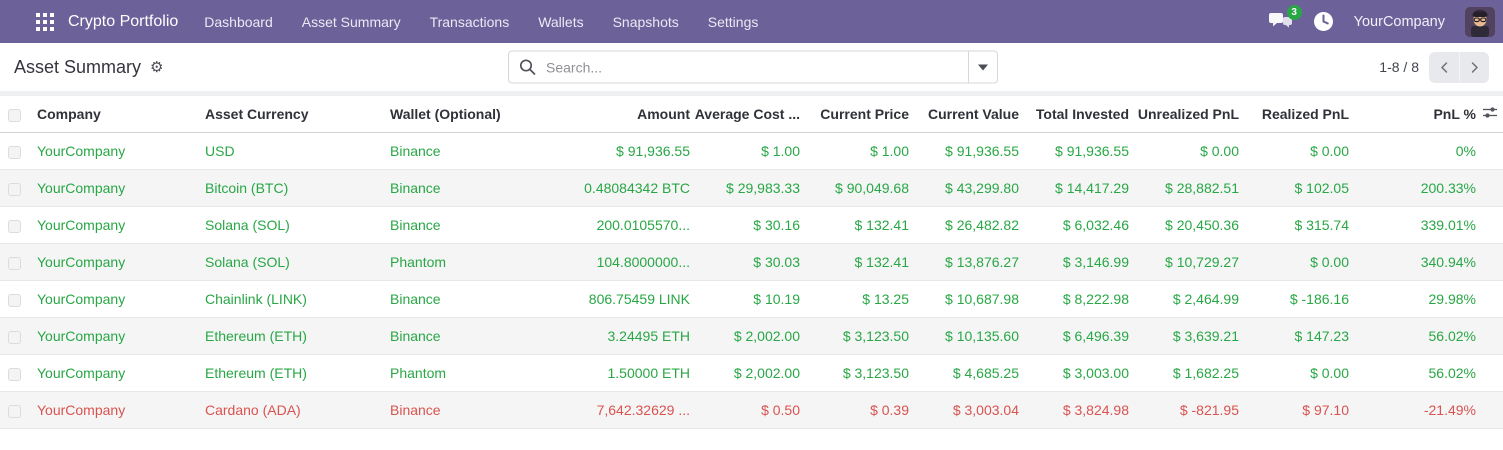 This screenshot has height=450, width=1503. Describe the element at coordinates (45, 21) in the screenshot. I see `apps-grid-icon` at that location.